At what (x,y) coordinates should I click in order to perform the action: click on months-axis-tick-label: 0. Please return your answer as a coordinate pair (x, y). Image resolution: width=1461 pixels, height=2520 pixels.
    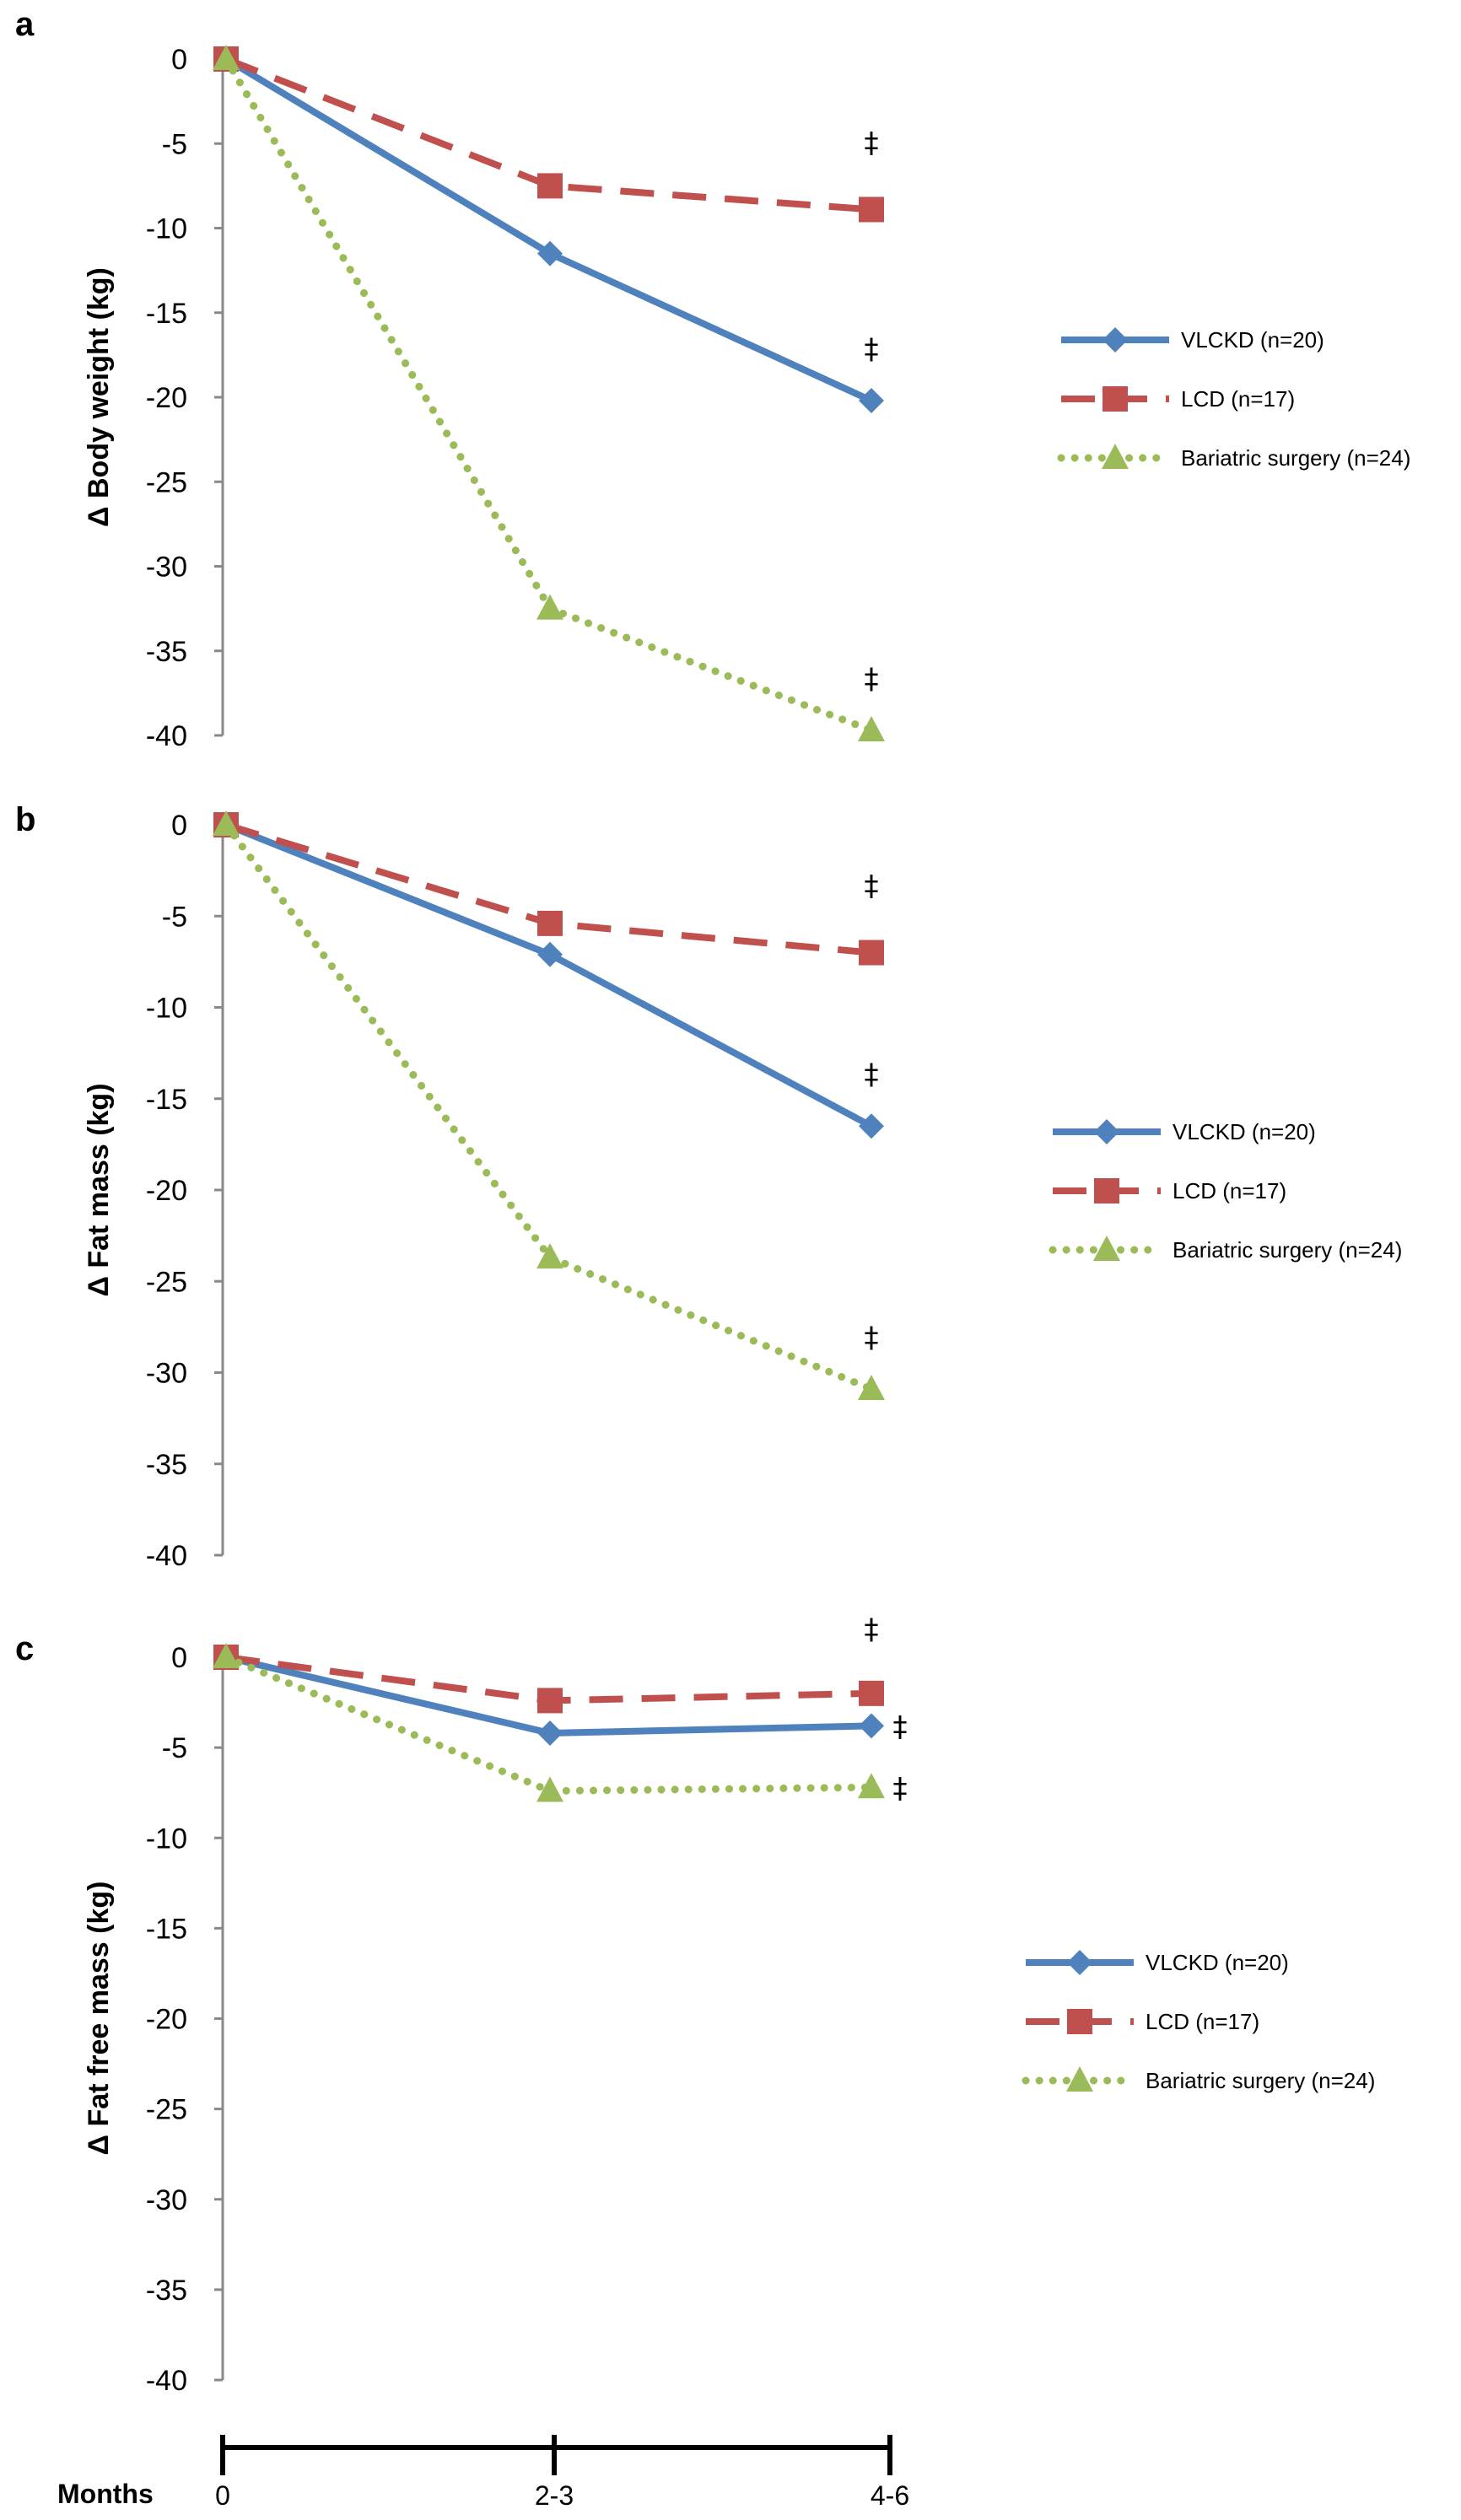
    Looking at the image, I should click on (222, 2495).